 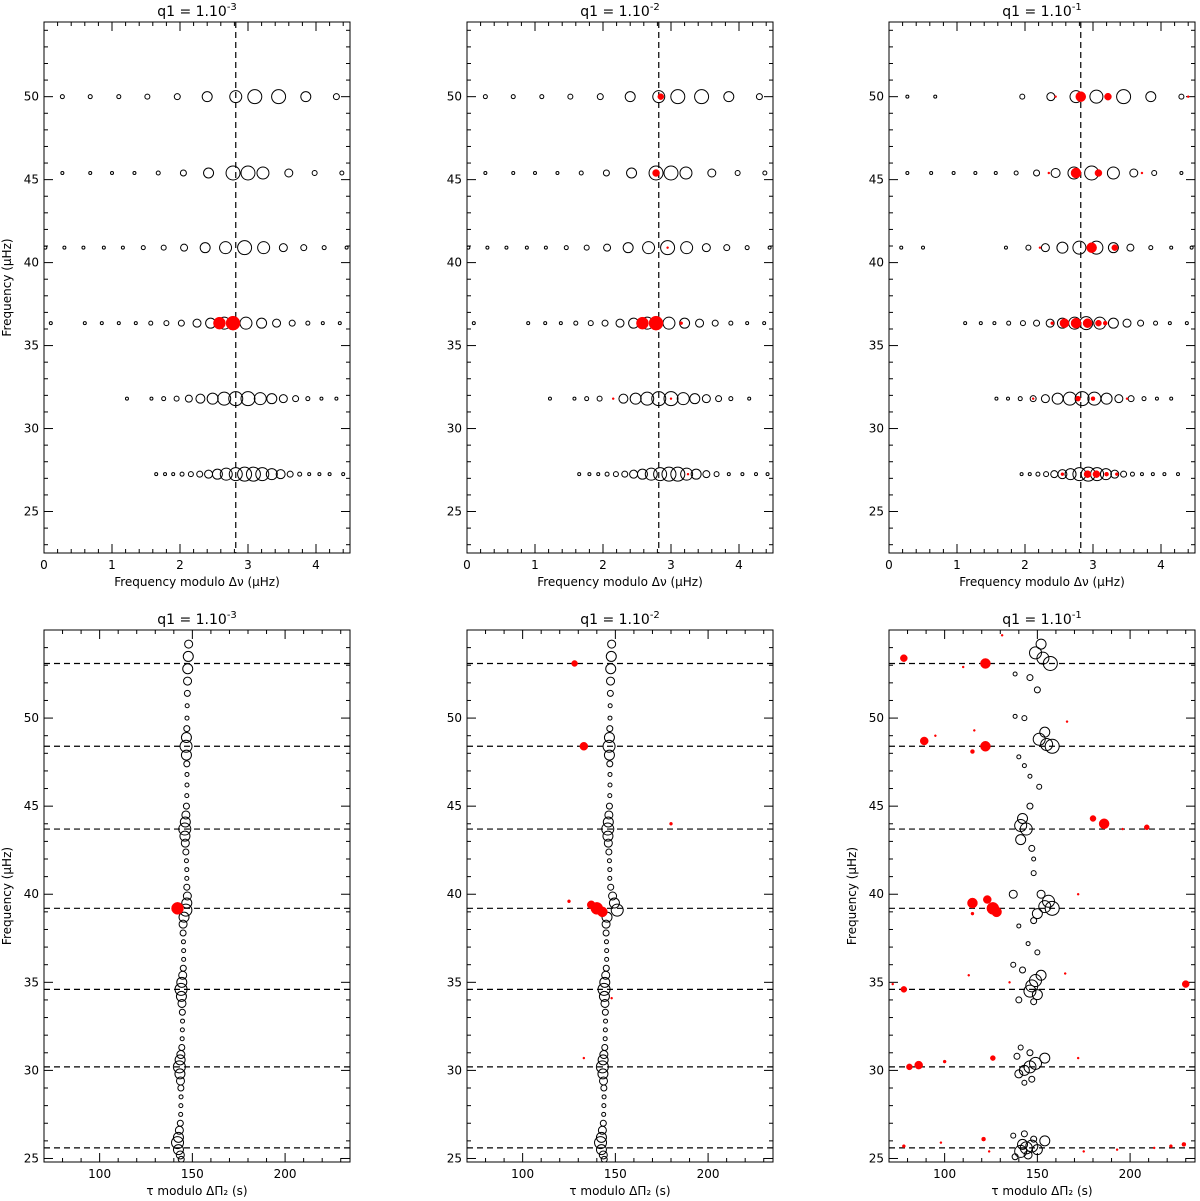 I want to click on x-tick-label: 1, so click(x=957, y=565).